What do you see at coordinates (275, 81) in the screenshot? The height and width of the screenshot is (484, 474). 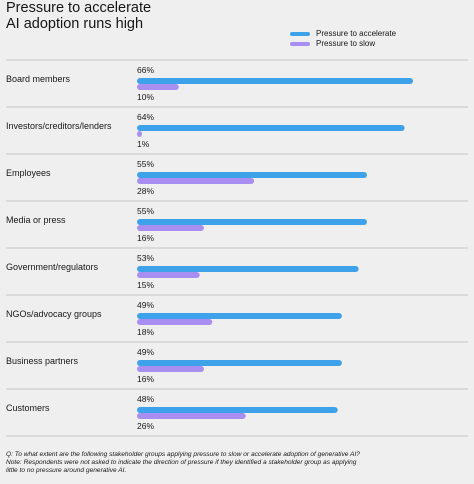 I see `bar-accelerate-board-members` at bounding box center [275, 81].